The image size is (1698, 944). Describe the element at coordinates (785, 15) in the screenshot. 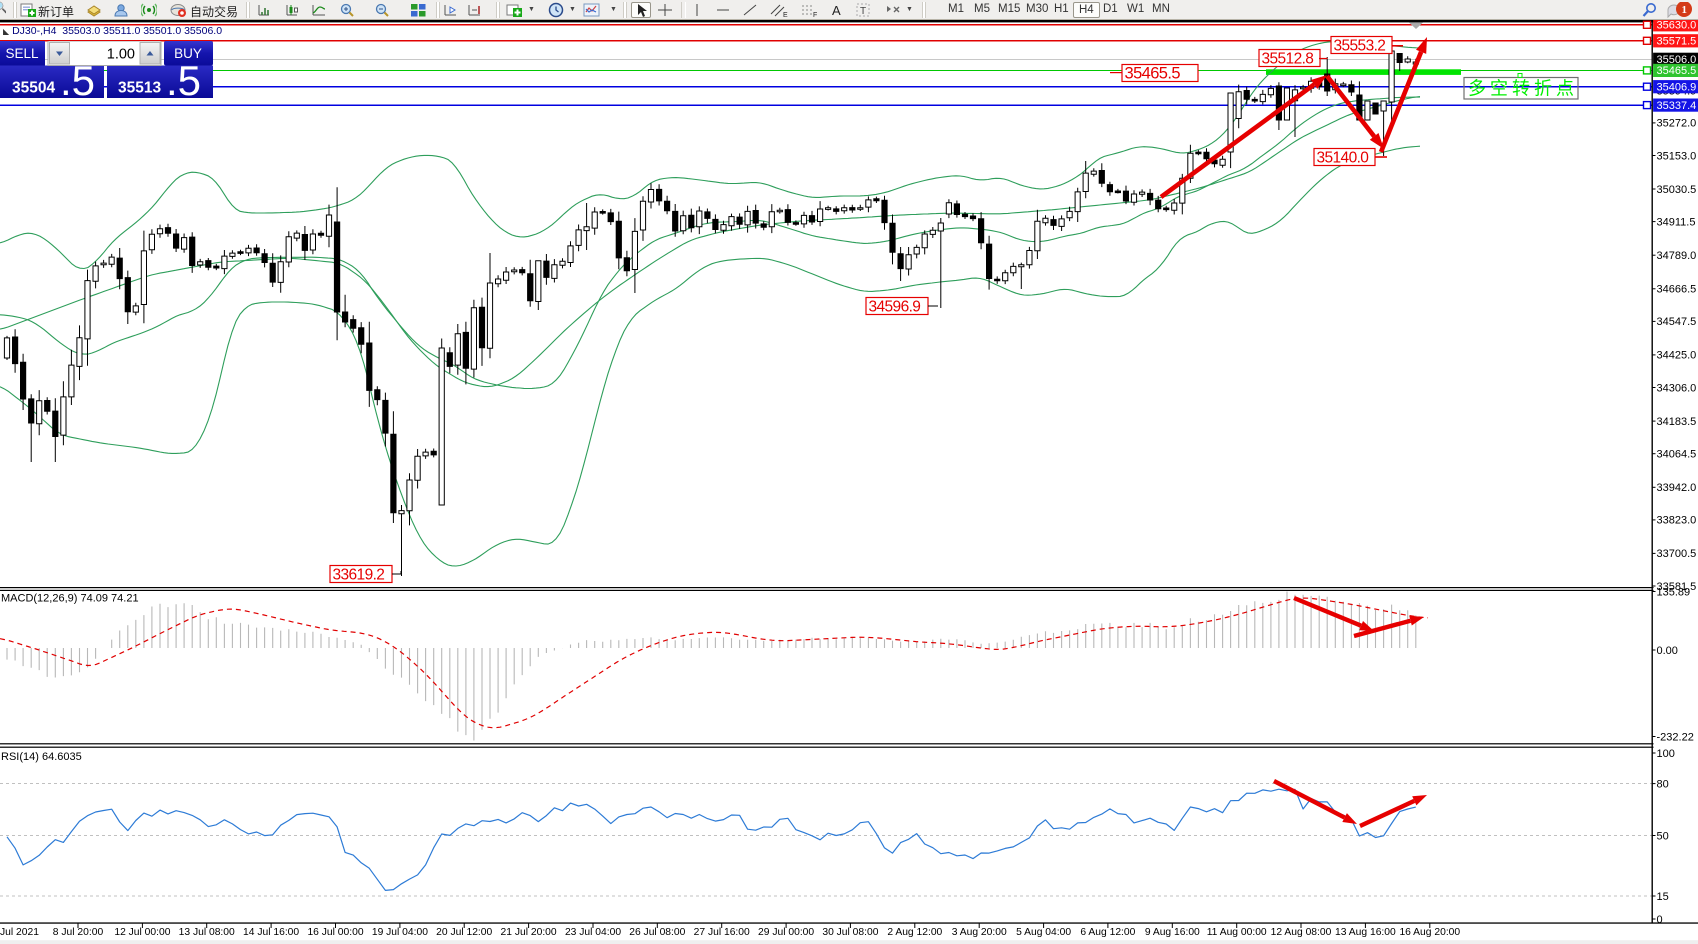

I see `svg-text: E` at that location.